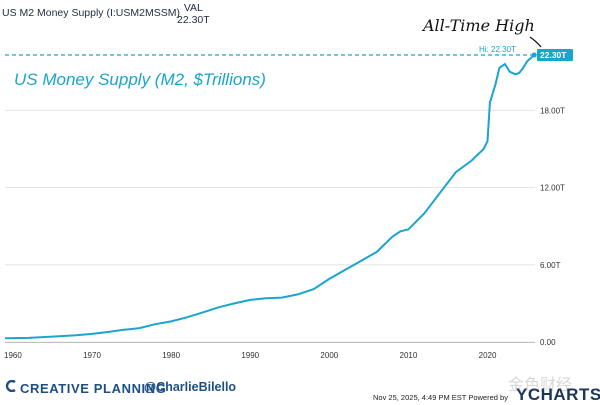  Describe the element at coordinates (10, 386) in the screenshot. I see `creative-planning-logo-icon` at that location.